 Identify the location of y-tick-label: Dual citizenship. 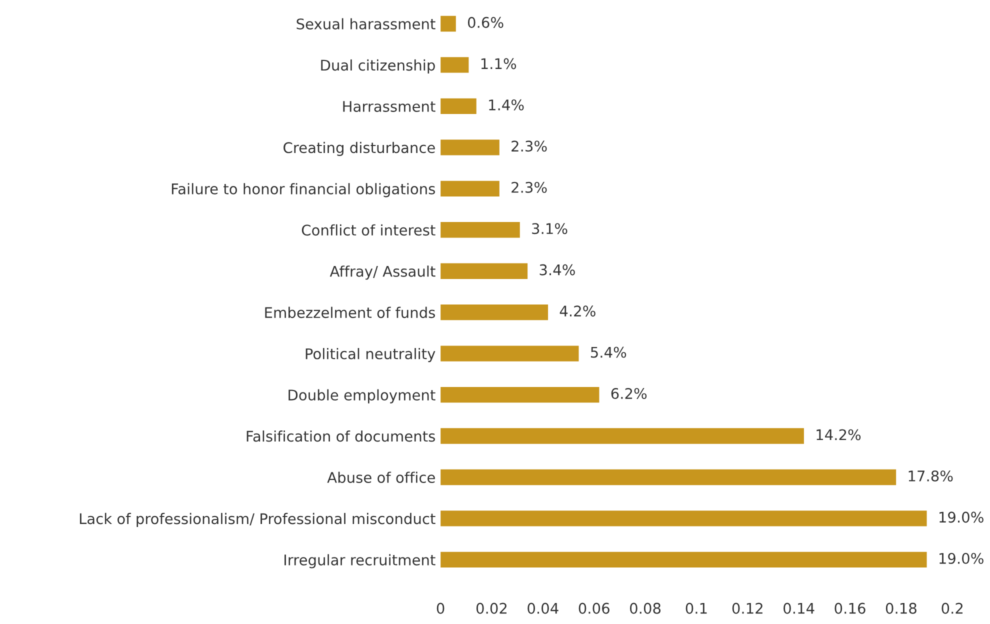
(378, 66).